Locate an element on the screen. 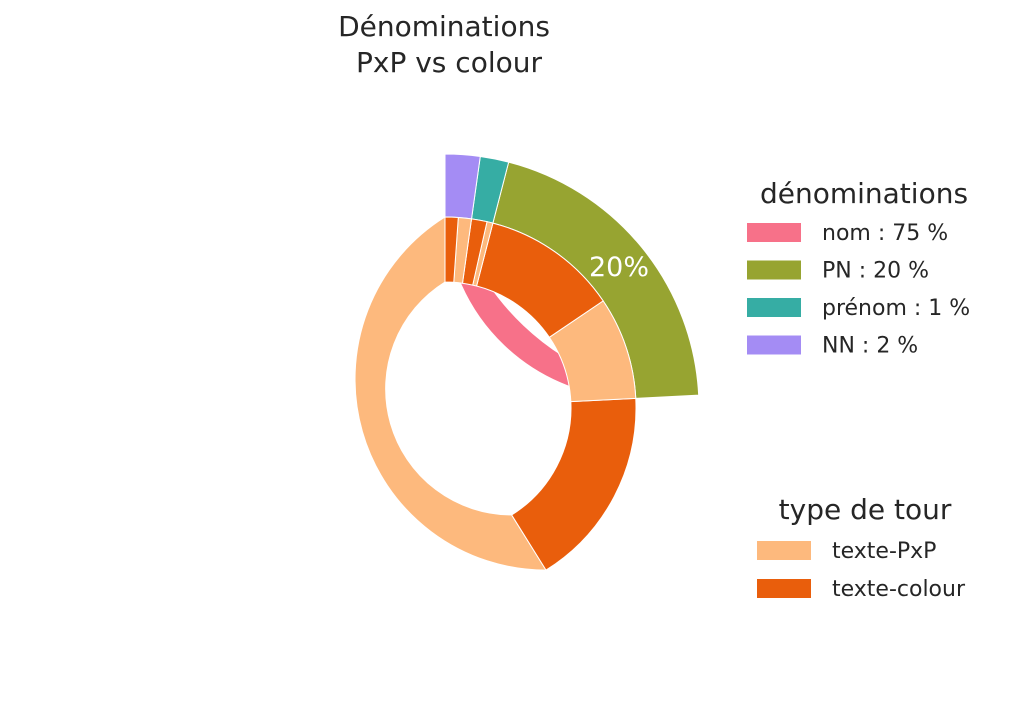  chart-title-line-2: PxP vs colour is located at coordinates (449, 62).